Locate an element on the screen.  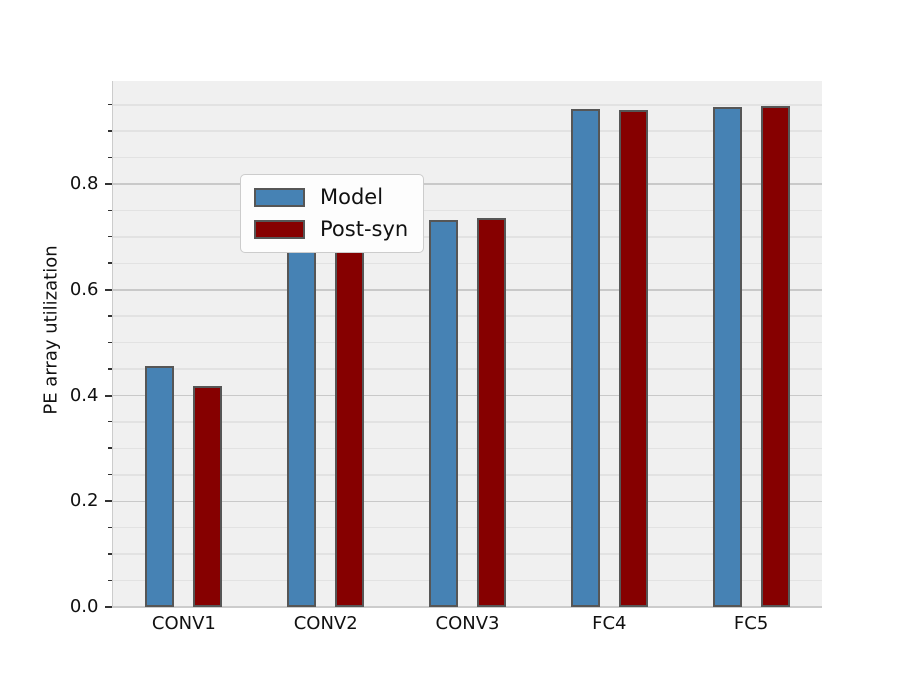
bar-post-syn-conv2 is located at coordinates (350, 413).